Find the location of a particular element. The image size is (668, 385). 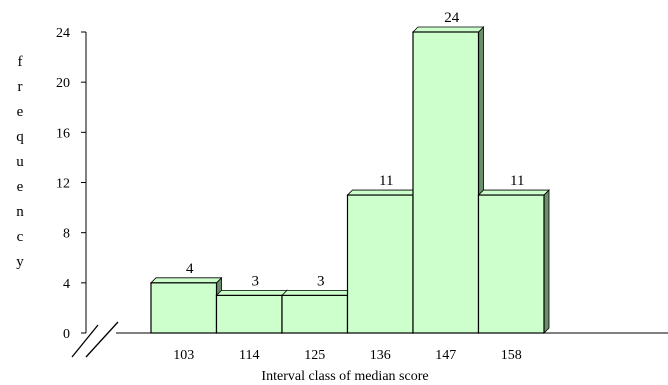

x-tick-label: 103 is located at coordinates (183, 355).